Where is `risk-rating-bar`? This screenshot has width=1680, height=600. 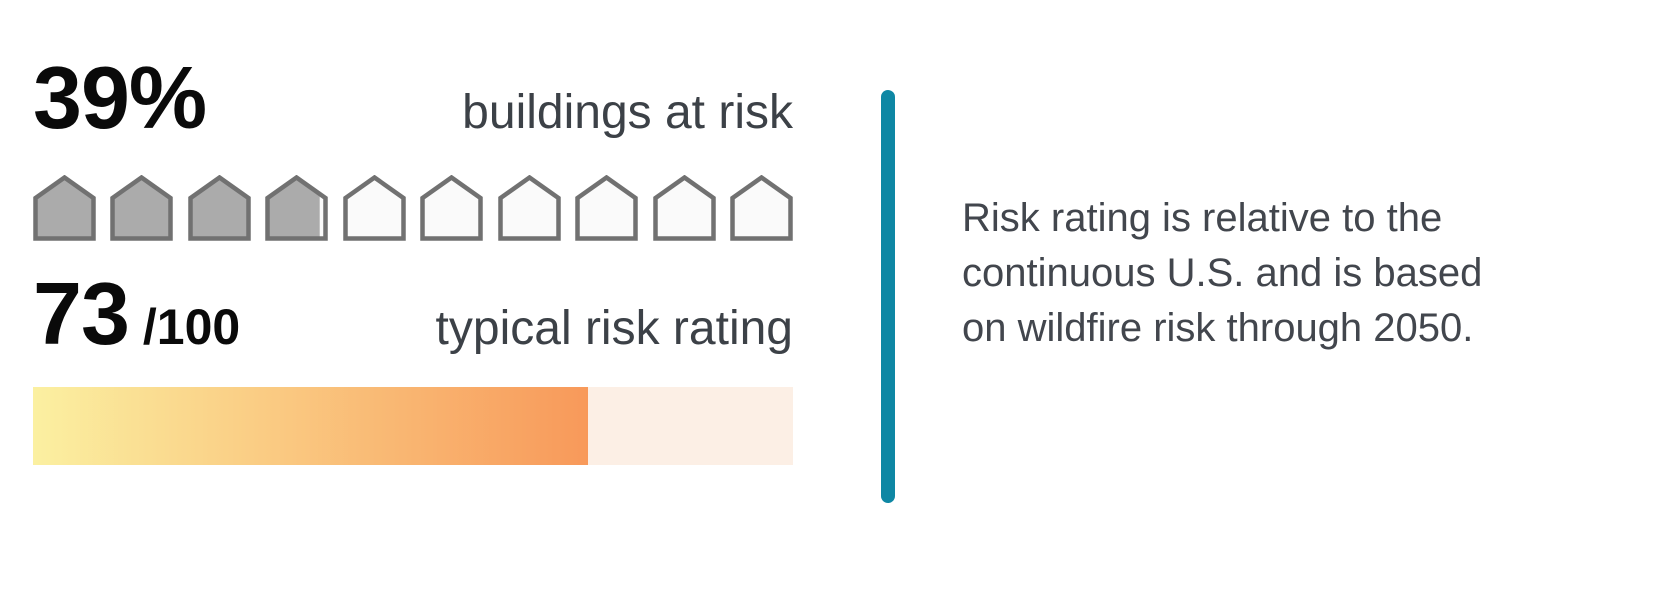
risk-rating-bar is located at coordinates (413, 425).